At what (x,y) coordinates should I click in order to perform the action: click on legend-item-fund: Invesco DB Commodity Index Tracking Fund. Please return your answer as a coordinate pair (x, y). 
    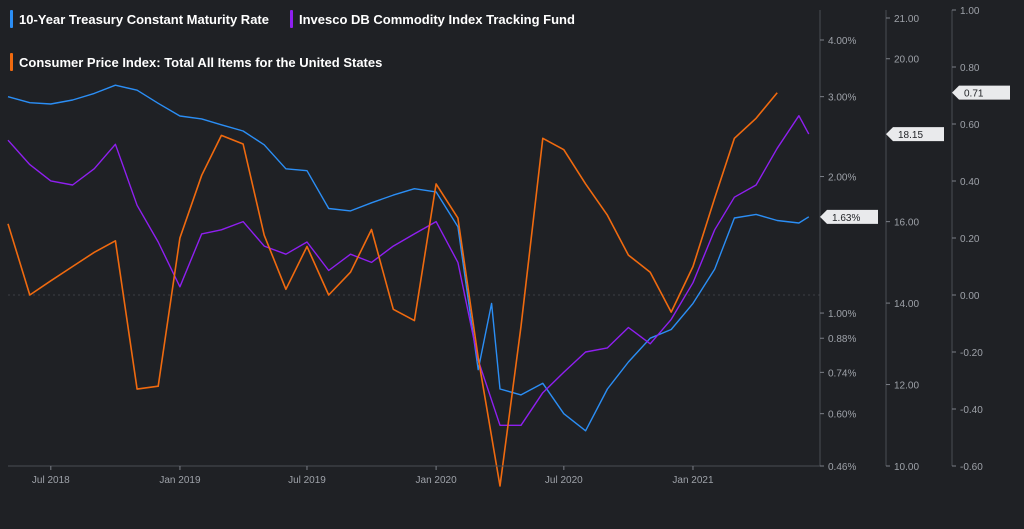
    Looking at the image, I should click on (432, 19).